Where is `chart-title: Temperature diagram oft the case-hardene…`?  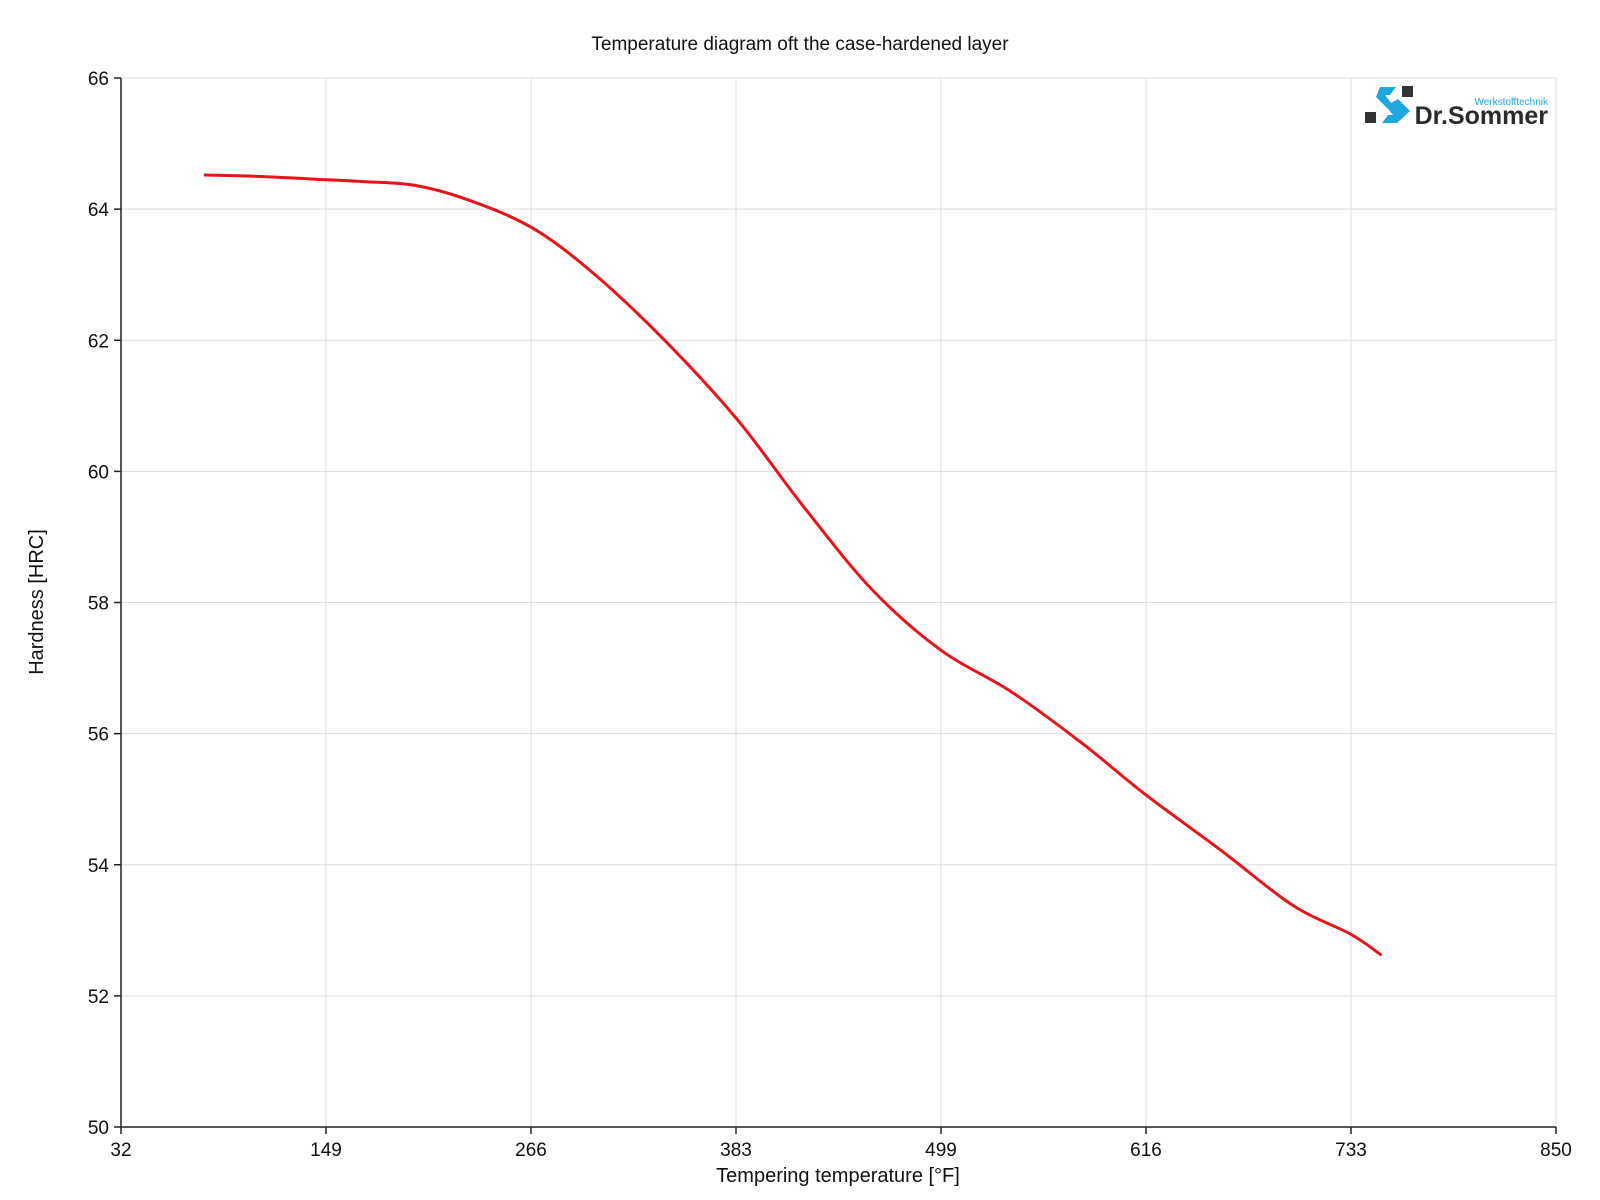
chart-title: Temperature diagram oft the case-hardene… is located at coordinates (800, 44).